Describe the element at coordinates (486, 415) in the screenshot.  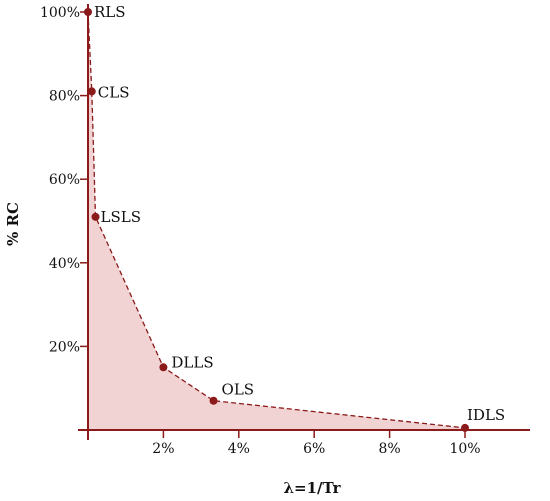
I see `data-point-label: IDLS` at that location.